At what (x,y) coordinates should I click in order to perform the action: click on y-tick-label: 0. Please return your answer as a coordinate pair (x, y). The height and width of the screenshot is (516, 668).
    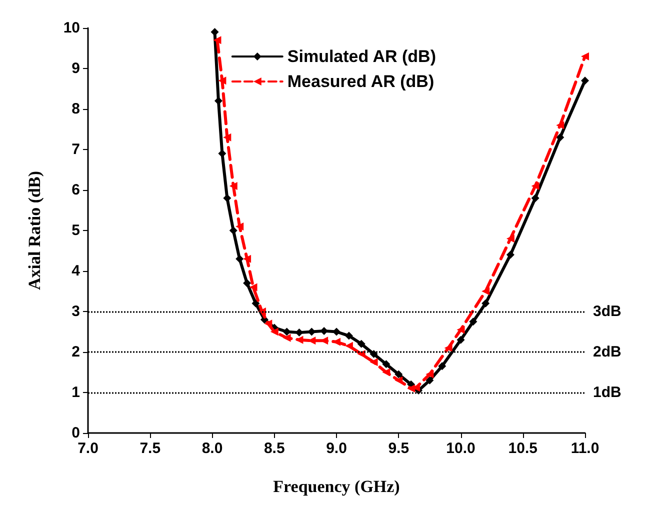
    Looking at the image, I should click on (76, 433).